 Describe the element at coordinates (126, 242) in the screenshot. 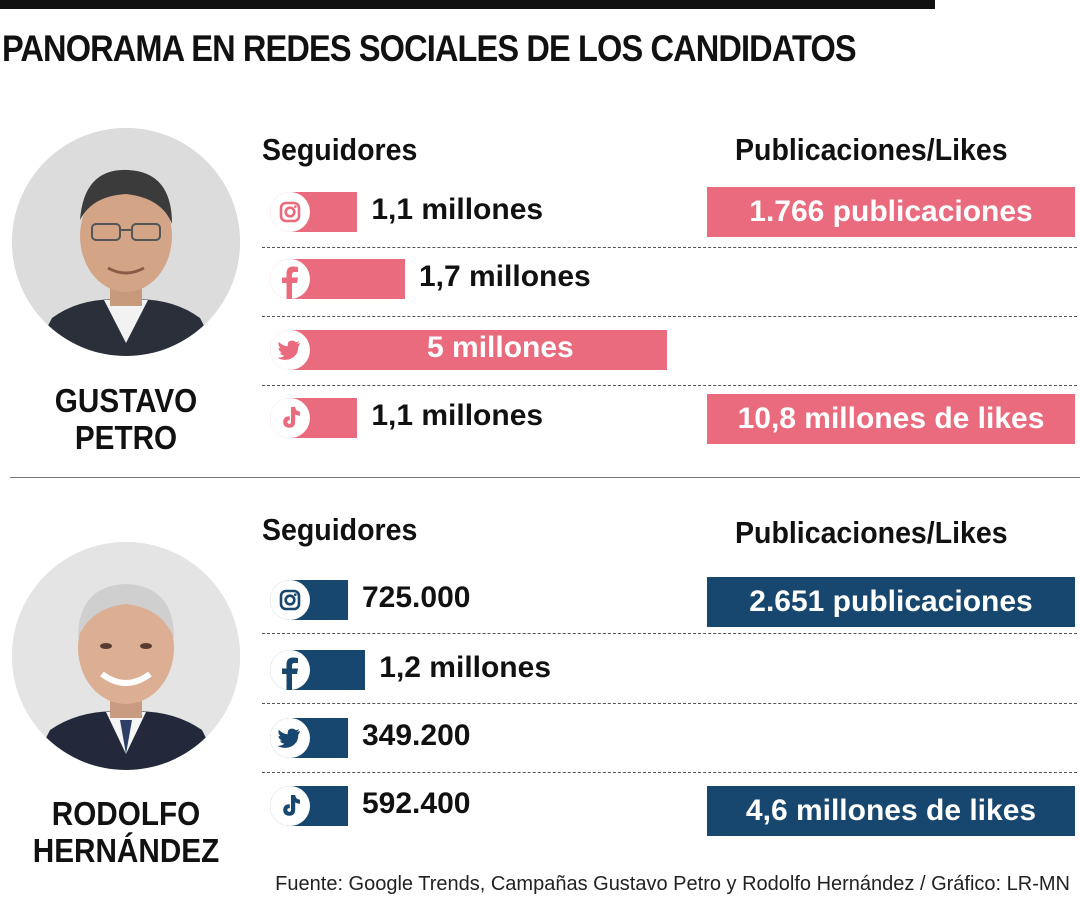

I see `petro-photo` at that location.